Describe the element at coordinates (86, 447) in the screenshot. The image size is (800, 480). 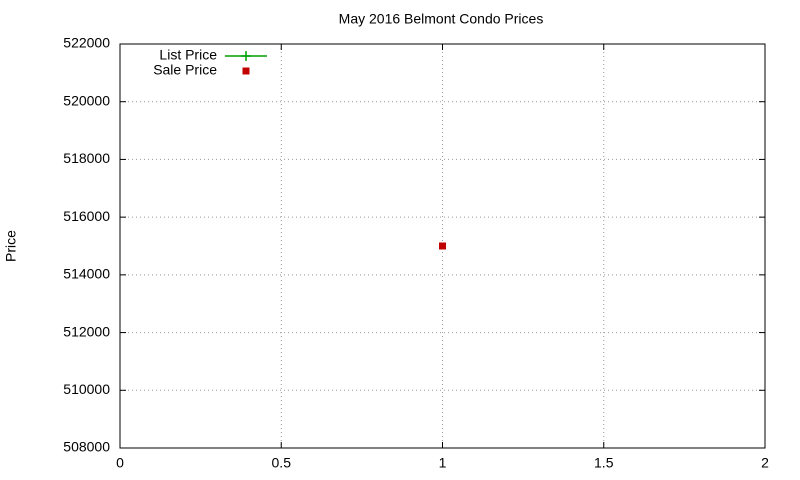
I see `y-tick-label: 508000` at that location.